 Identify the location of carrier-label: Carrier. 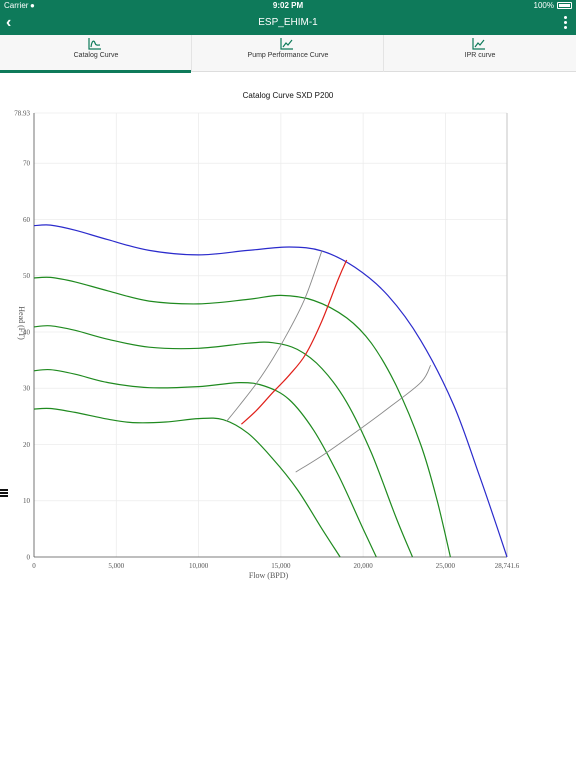
(16, 5).